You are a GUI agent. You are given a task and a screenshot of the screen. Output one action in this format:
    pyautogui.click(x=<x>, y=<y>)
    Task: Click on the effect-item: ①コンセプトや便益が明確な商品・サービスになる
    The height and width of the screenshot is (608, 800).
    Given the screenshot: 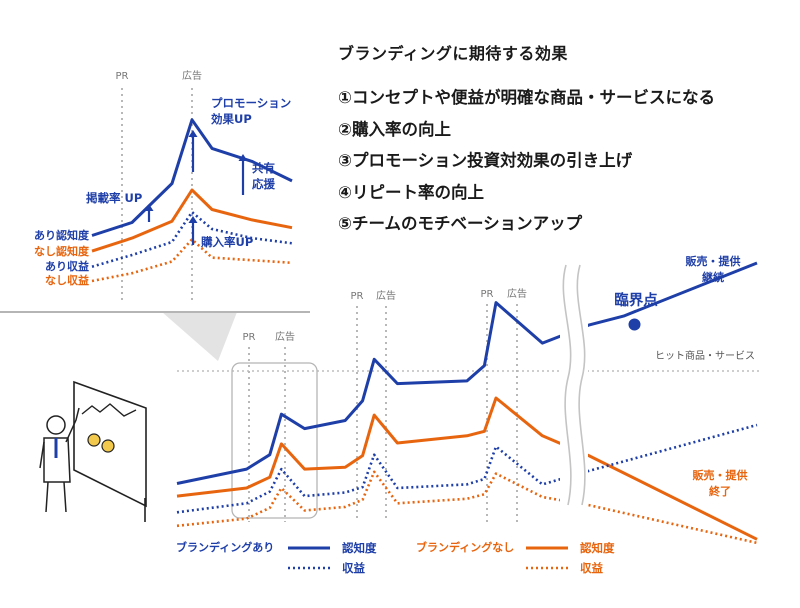 What is the action you would take?
    pyautogui.click(x=526, y=97)
    